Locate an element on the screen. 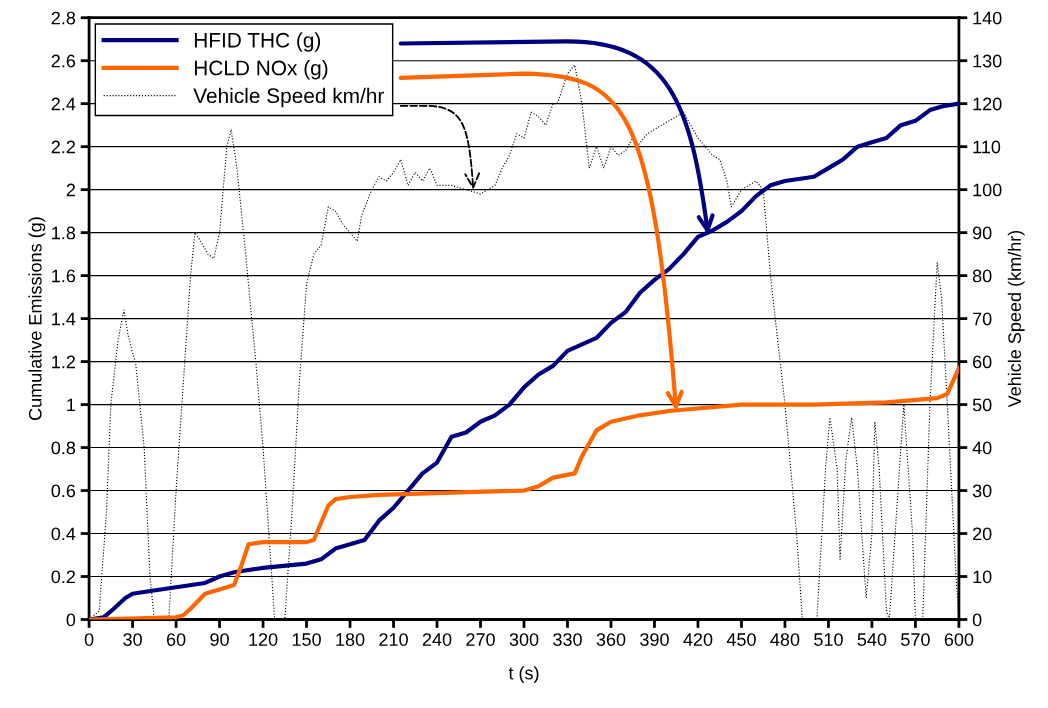  y-tick-label: 1.2 is located at coordinates (63, 362).